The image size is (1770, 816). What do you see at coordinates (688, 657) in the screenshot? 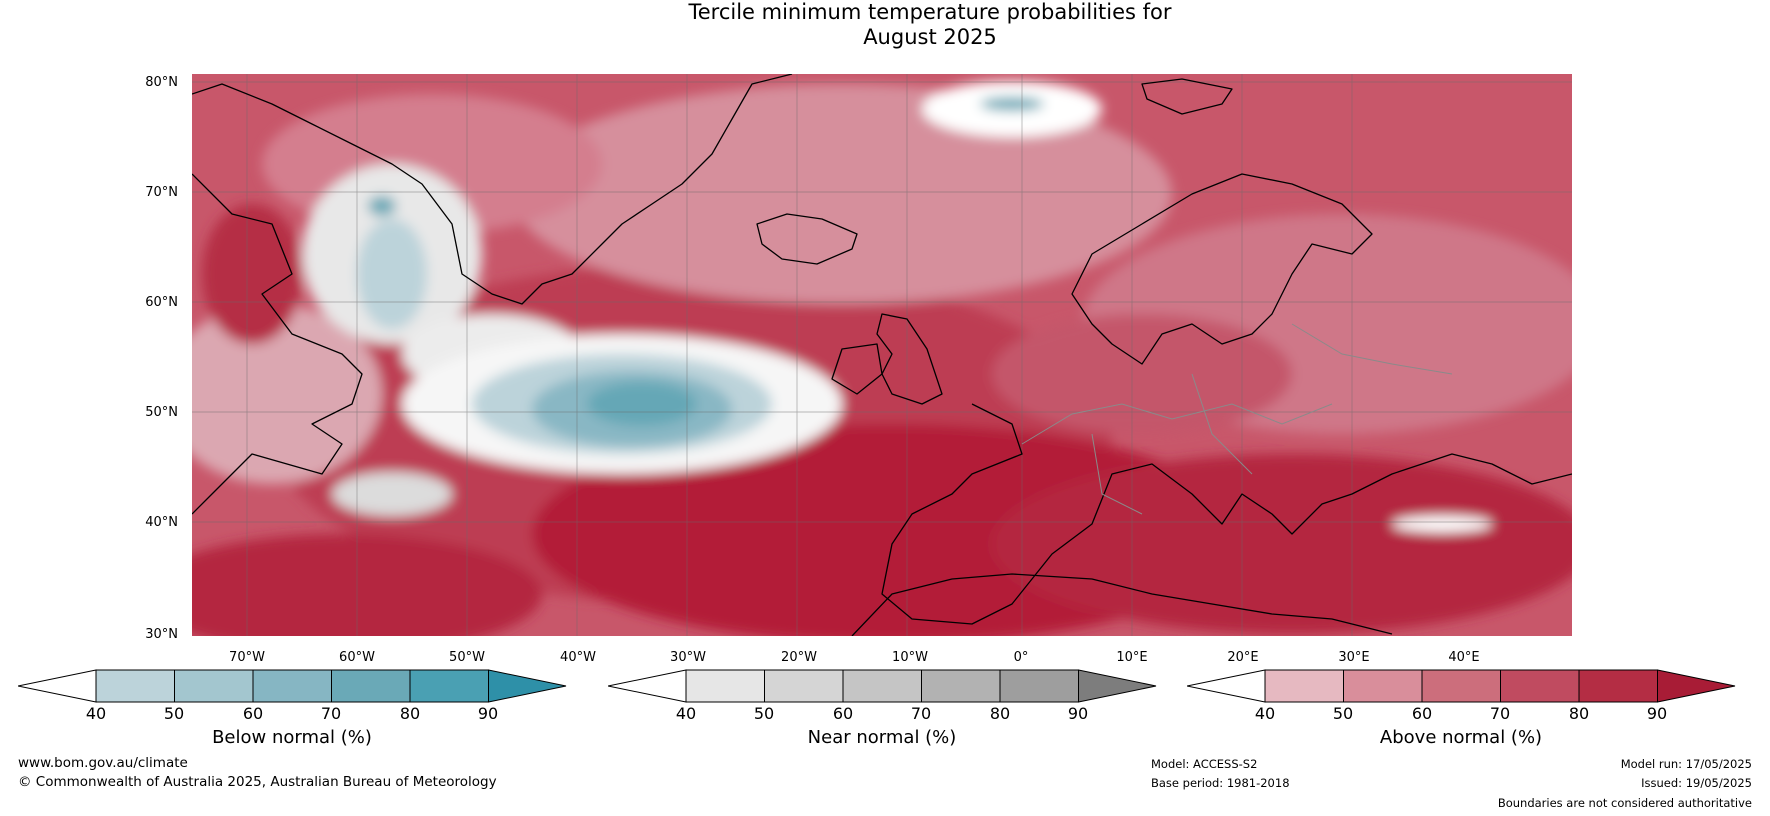
I see `lon-label-30w: 30°W` at bounding box center [688, 657].